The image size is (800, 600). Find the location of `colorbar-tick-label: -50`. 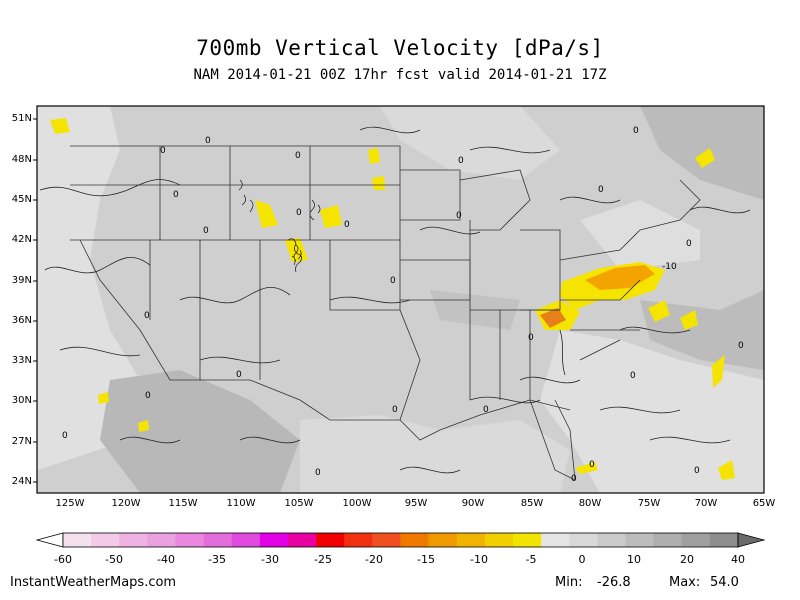

colorbar-tick-label: -50 is located at coordinates (114, 559).